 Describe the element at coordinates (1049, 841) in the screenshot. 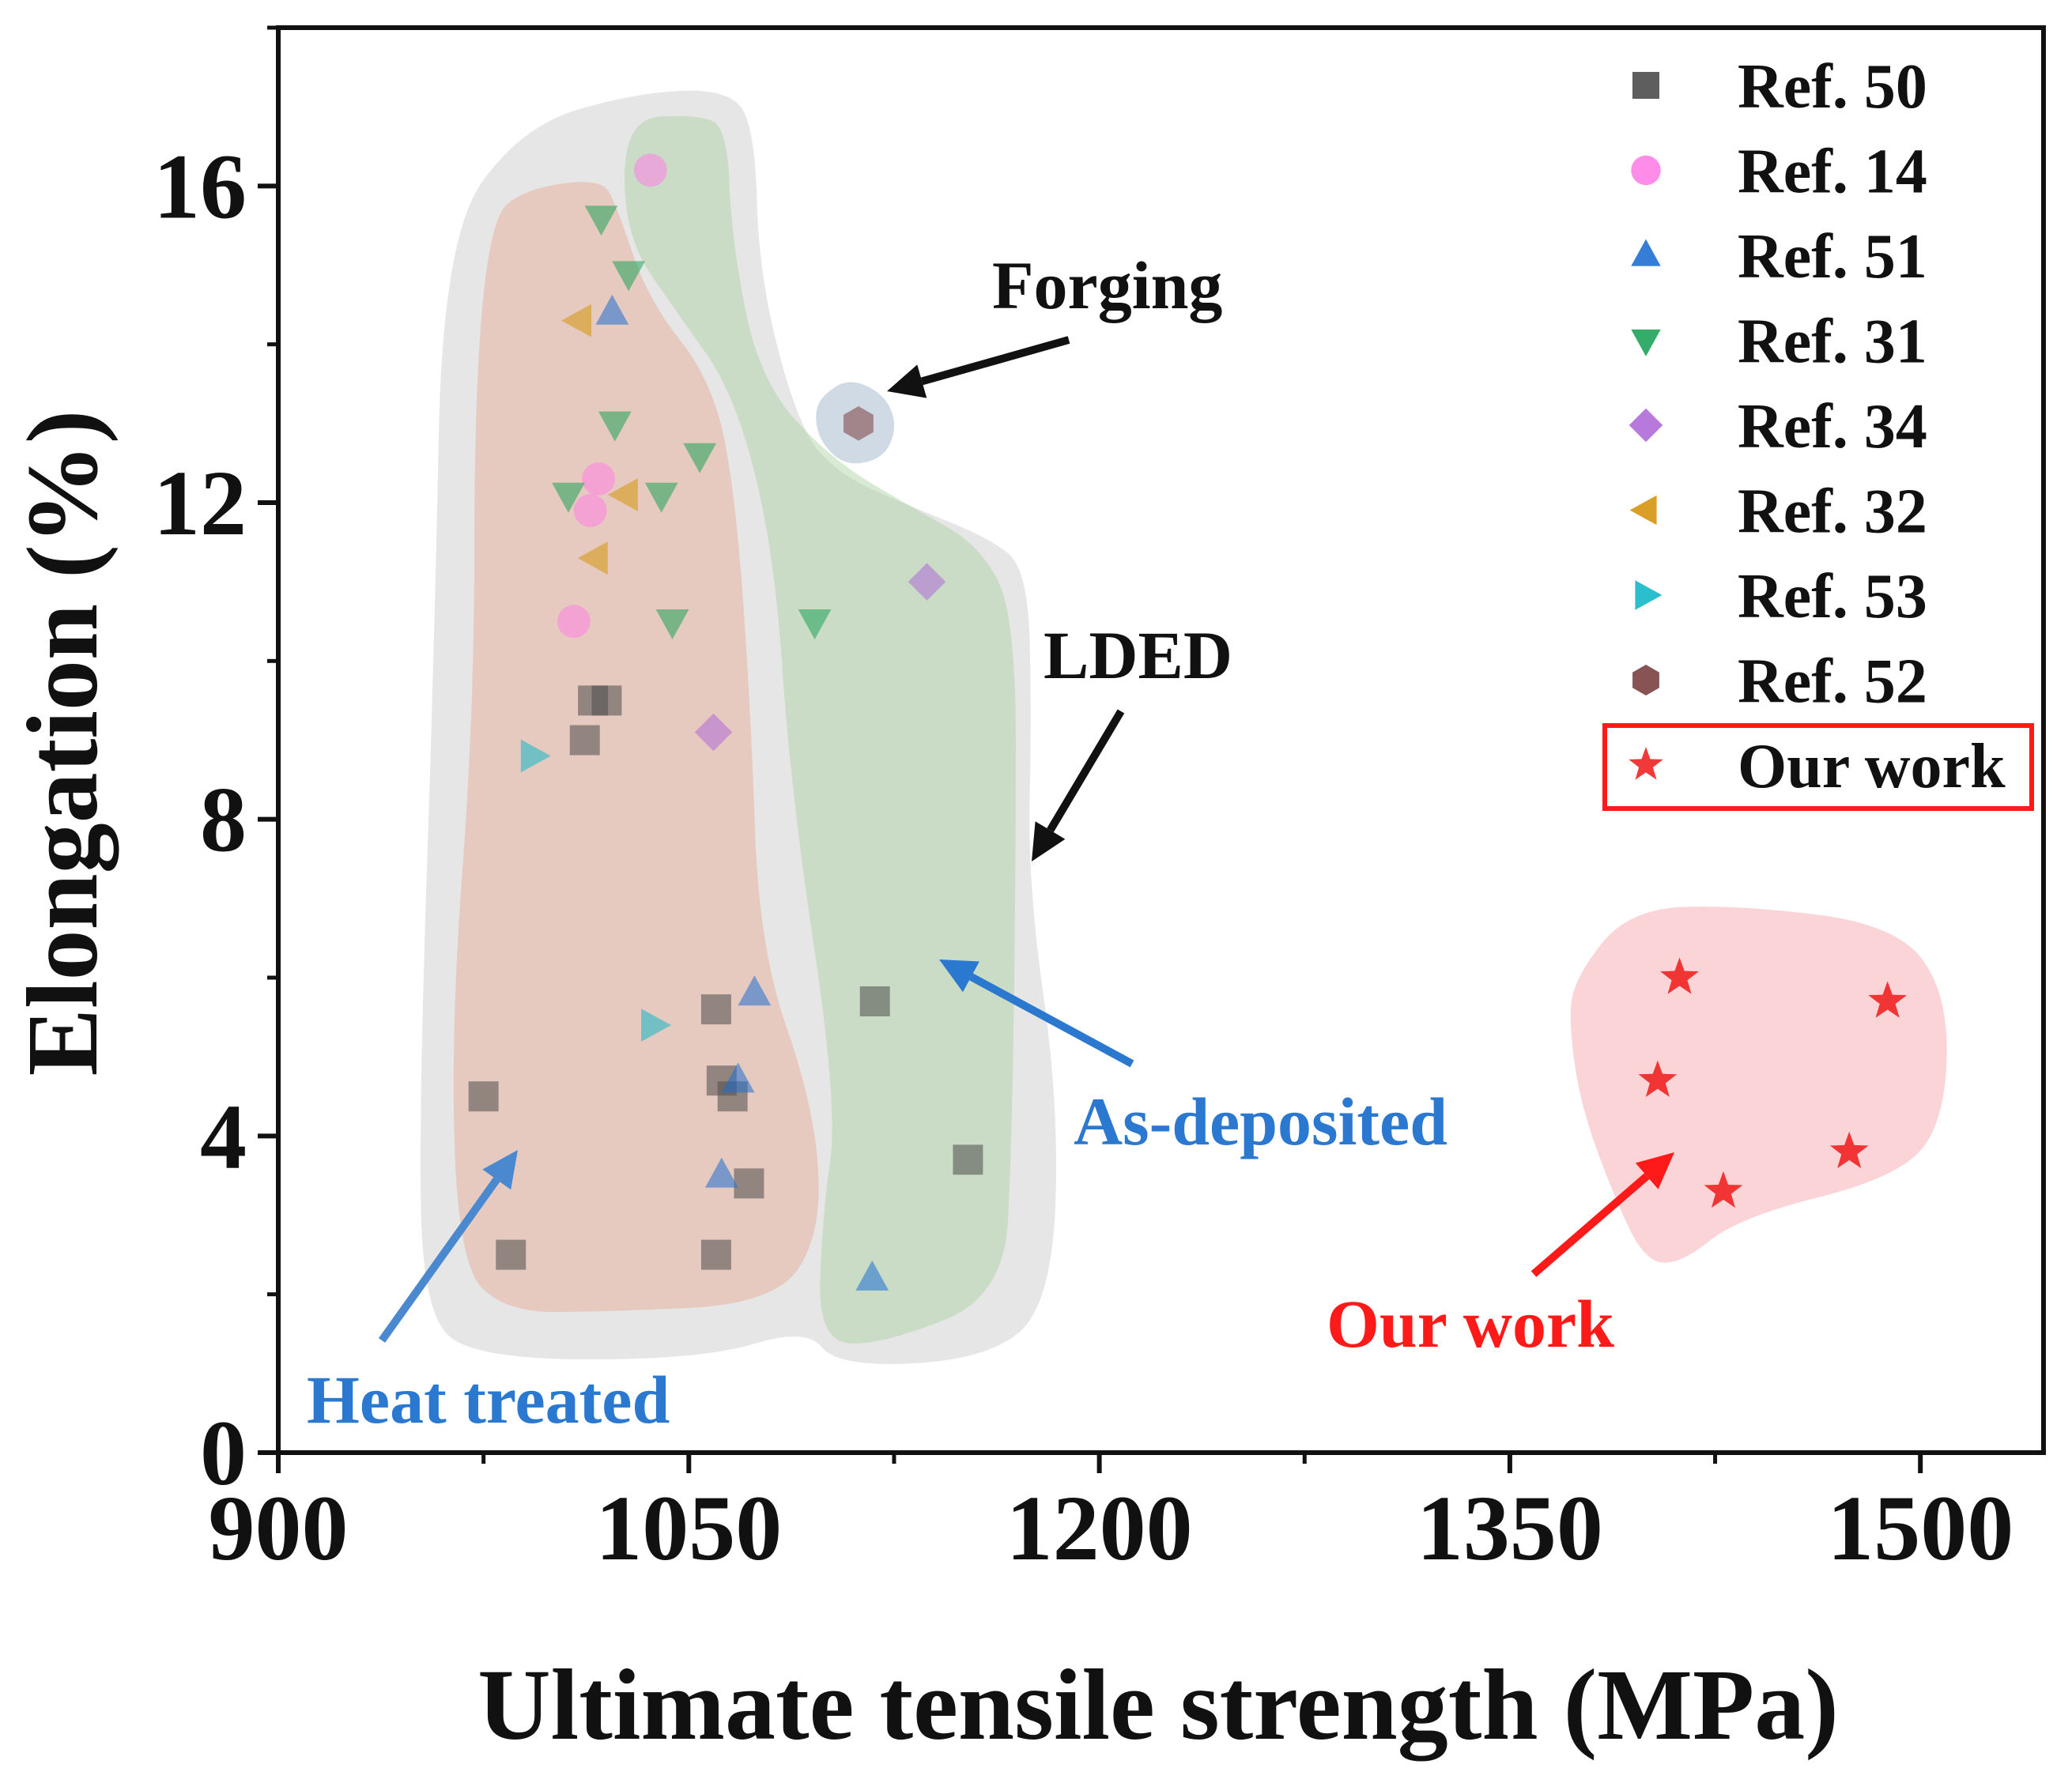

I see `arrow-lded-head` at that location.